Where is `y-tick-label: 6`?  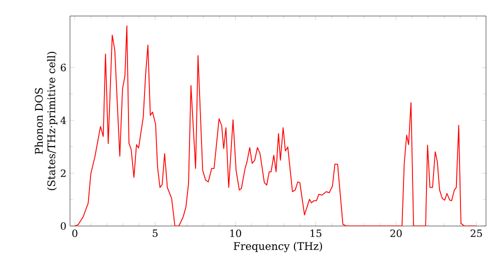
y-tick-label: 6 is located at coordinates (63, 68).